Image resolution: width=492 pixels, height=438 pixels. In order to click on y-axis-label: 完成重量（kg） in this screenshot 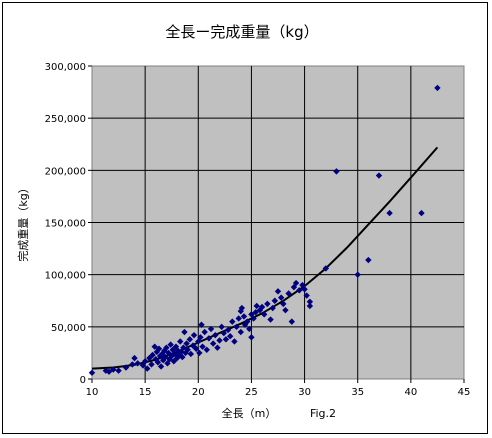, I will do `click(23, 221)`.